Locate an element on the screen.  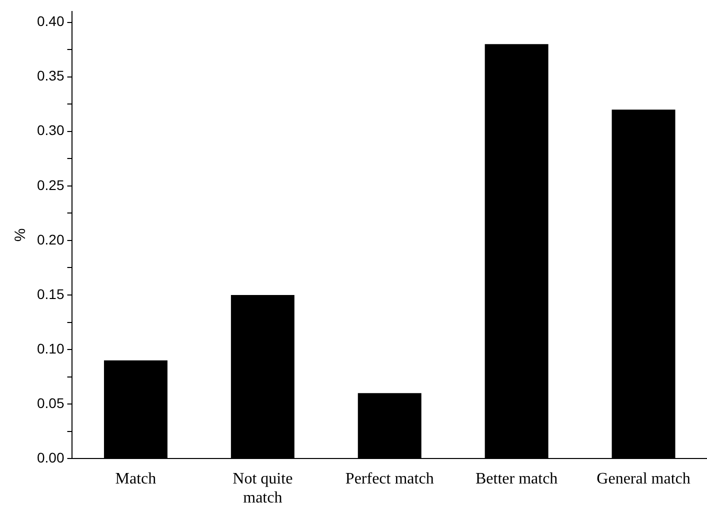
x-tick-label: Match is located at coordinates (135, 479).